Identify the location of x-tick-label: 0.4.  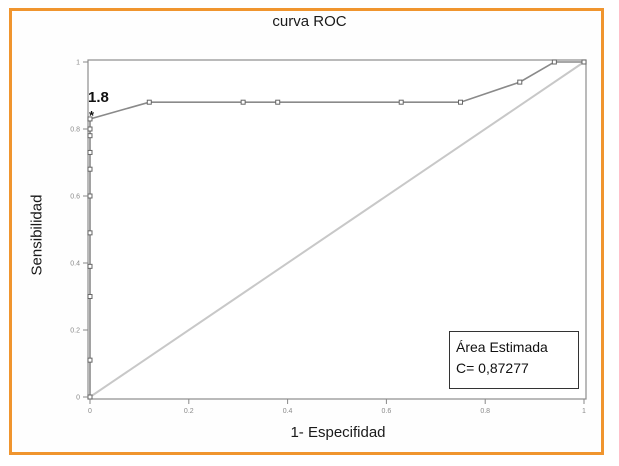
(288, 411).